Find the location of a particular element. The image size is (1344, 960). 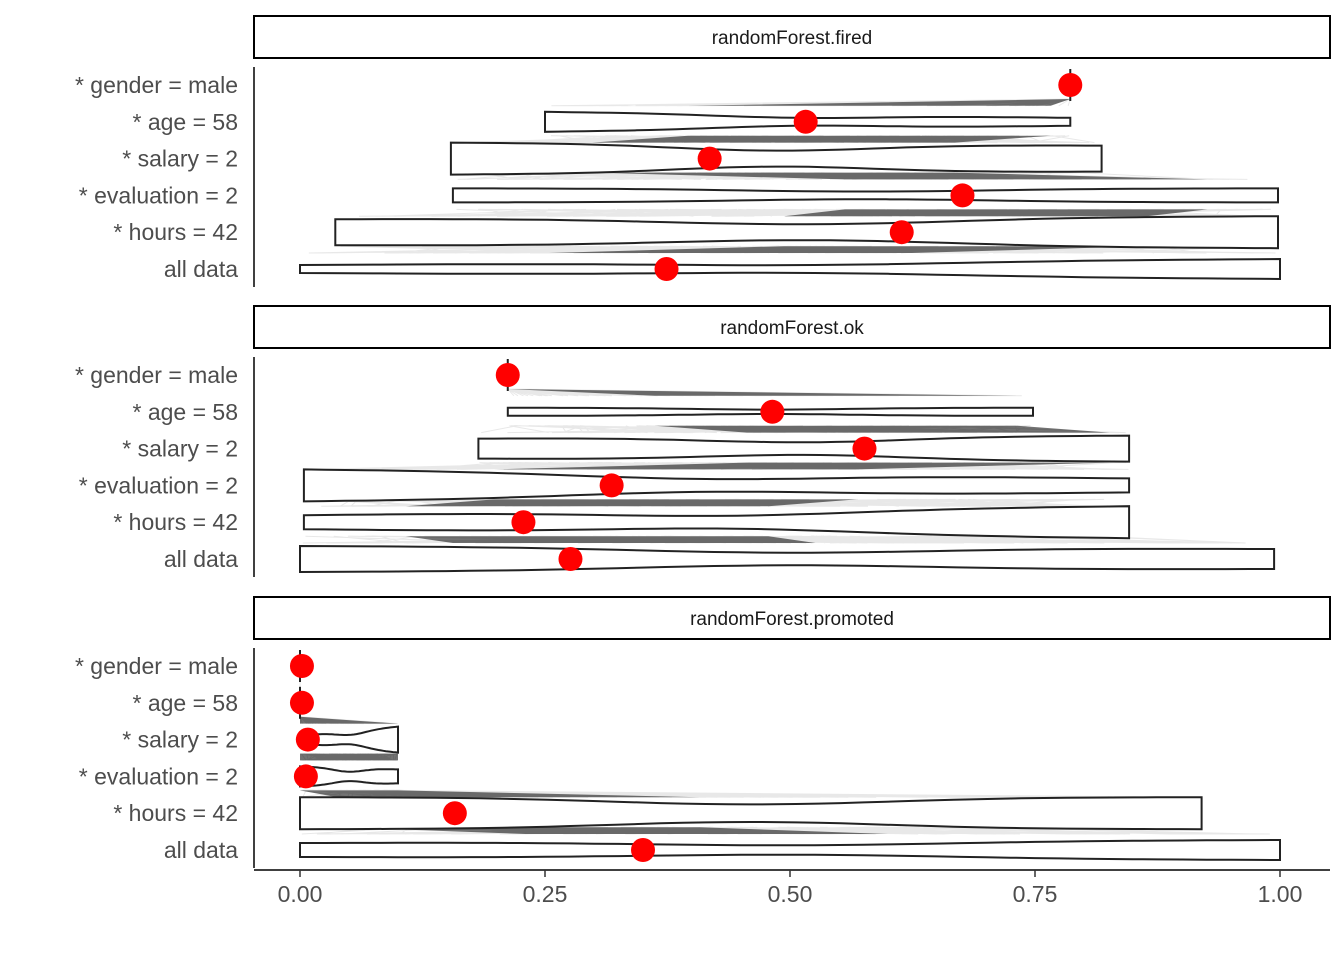

x-tick-label: 1.00 is located at coordinates (1280, 894).